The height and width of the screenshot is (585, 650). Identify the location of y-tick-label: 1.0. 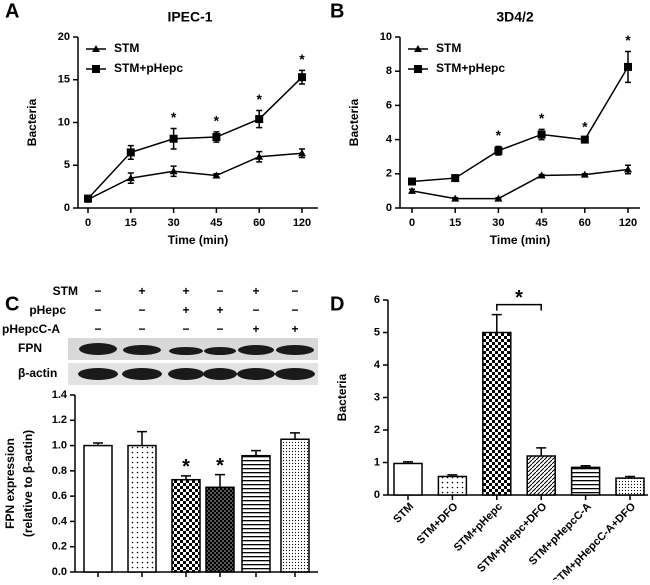
(59, 445).